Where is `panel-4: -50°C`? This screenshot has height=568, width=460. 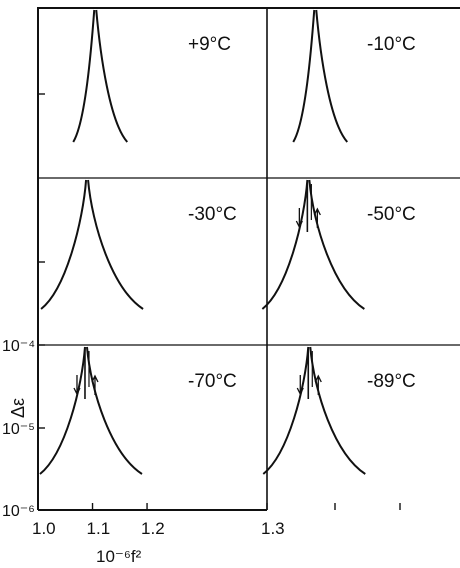
panel-4: -50°C is located at coordinates (338, 244).